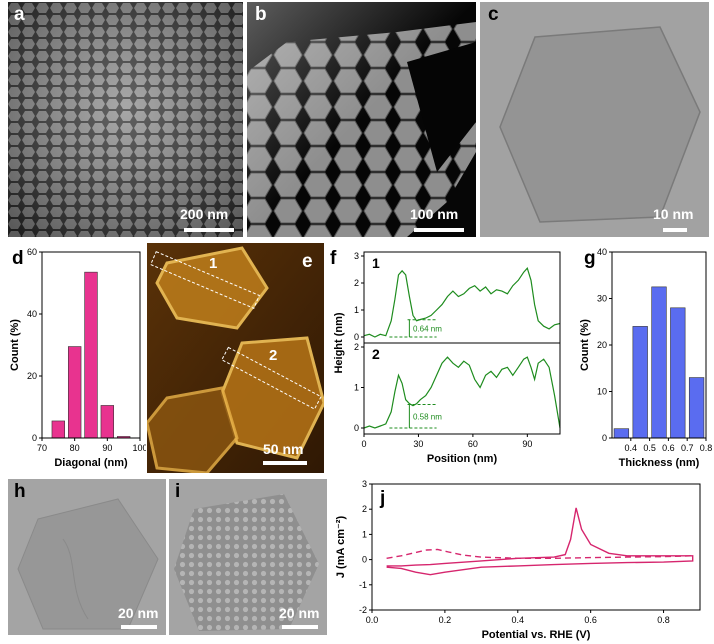  What do you see at coordinates (445, 620) in the screenshot?
I see `xtick-label-j-1: 0.2` at bounding box center [445, 620].